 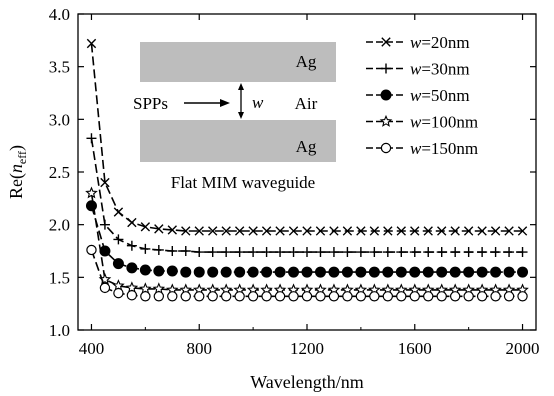 What do you see at coordinates (522, 252) in the screenshot?
I see `point-30nm-2000` at bounding box center [522, 252].